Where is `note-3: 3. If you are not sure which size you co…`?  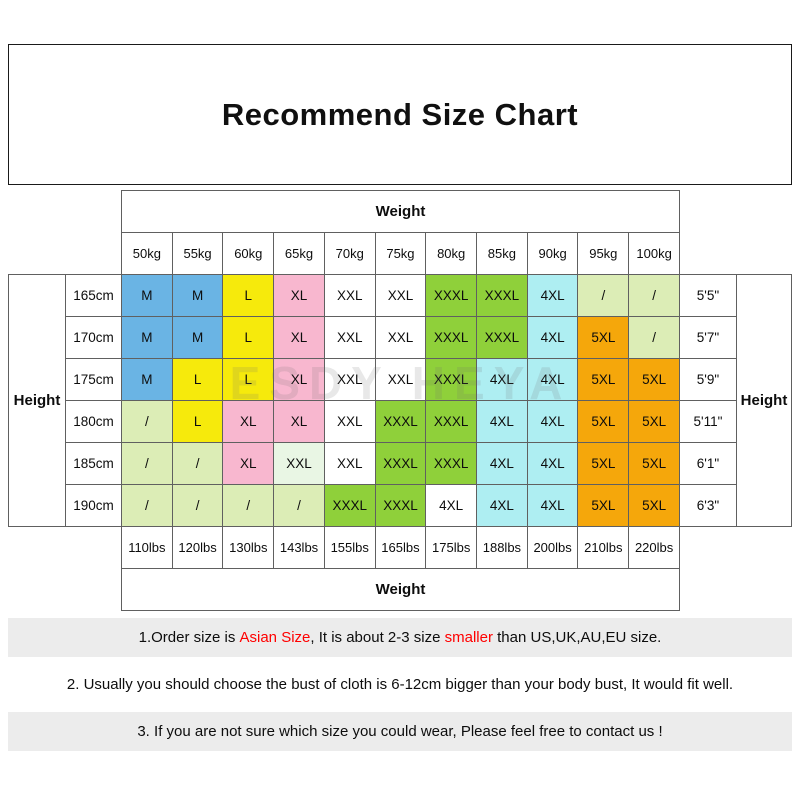 note-3: 3. If you are not sure which size you co… is located at coordinates (400, 731).